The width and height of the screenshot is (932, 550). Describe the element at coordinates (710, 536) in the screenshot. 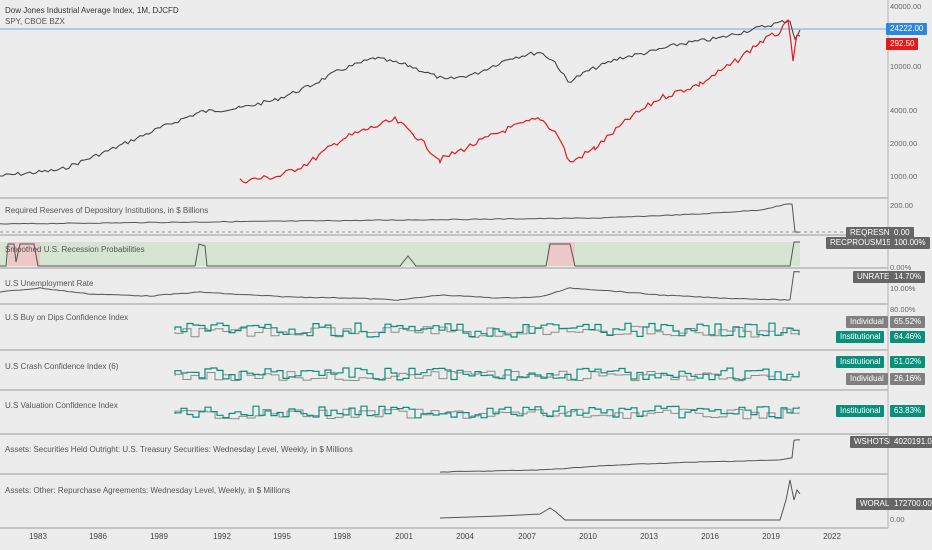

I see `time-axis-label: 2016` at that location.